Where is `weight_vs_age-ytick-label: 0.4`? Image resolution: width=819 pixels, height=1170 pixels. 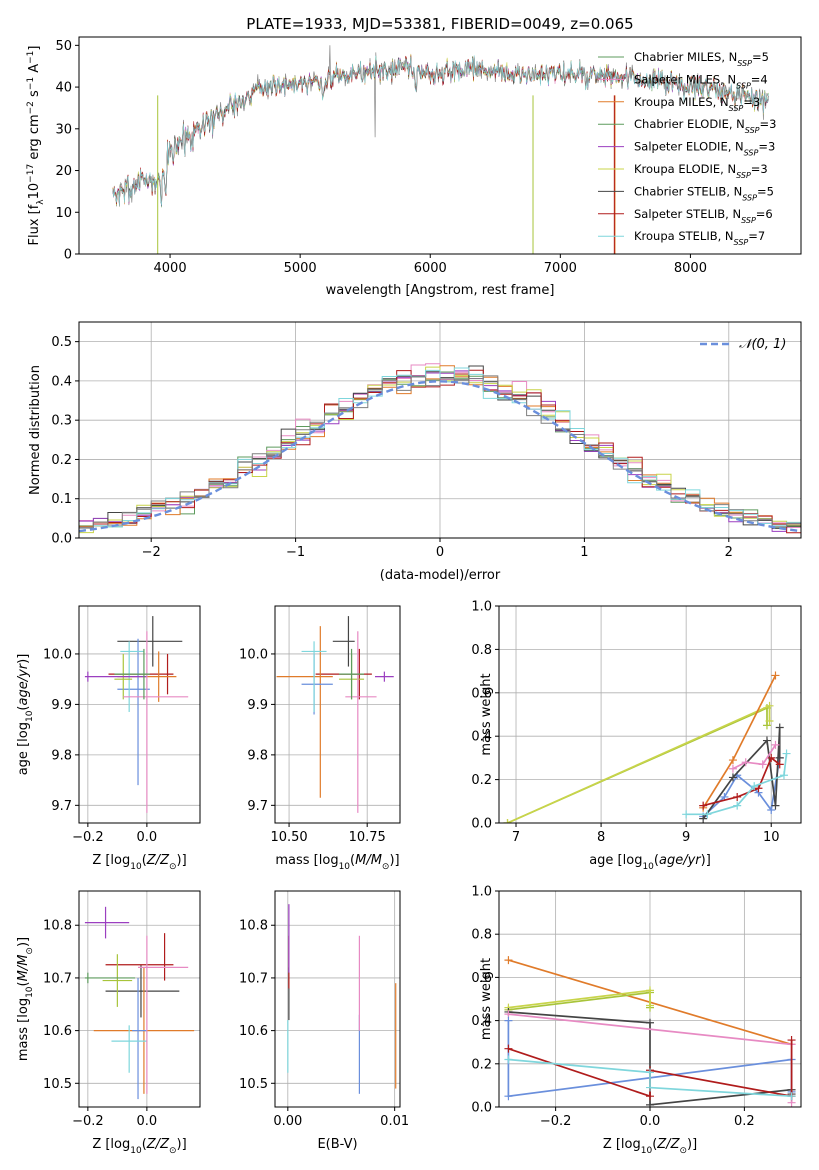
weight_vs_age-ytick-label: 0.4 is located at coordinates (481, 737).